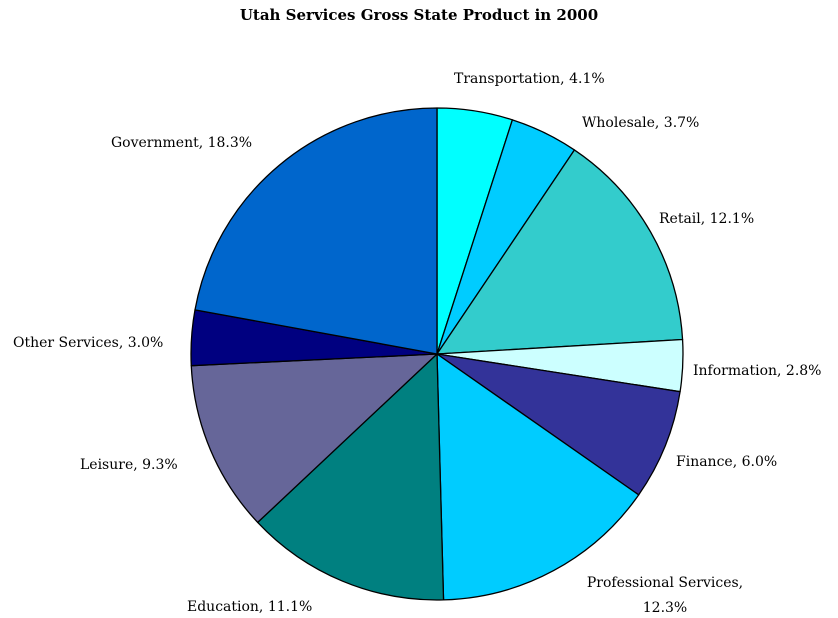 The width and height of the screenshot is (838, 618). What do you see at coordinates (88, 343) in the screenshot?
I see `slice-label-other-services: Other Services, 3.0%` at bounding box center [88, 343].